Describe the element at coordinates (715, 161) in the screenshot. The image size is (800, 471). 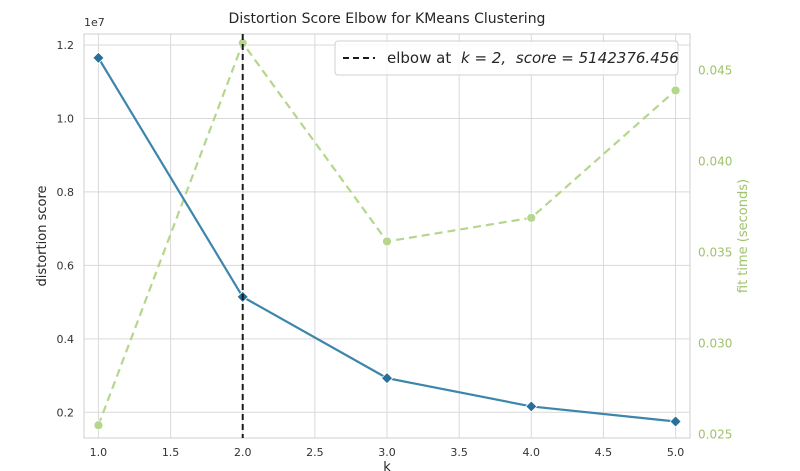
I see `y2-tick-label: 0.040` at that location.